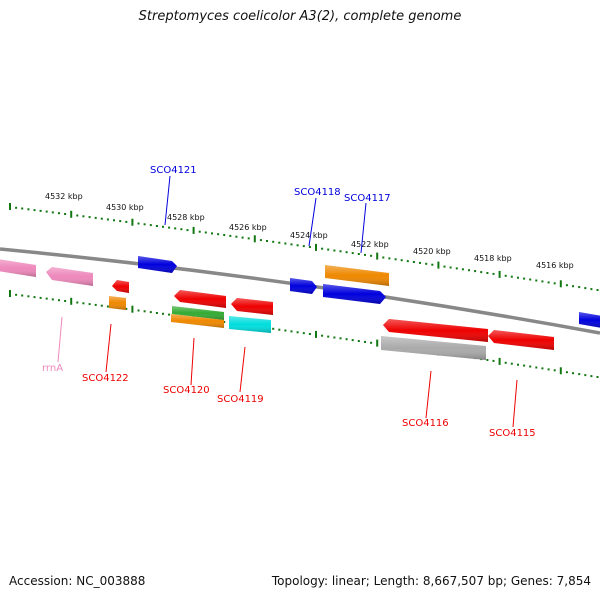 The height and width of the screenshot is (600, 600). What do you see at coordinates (317, 192) in the screenshot?
I see `gene-label-sco4118: SCO4118` at bounding box center [317, 192].